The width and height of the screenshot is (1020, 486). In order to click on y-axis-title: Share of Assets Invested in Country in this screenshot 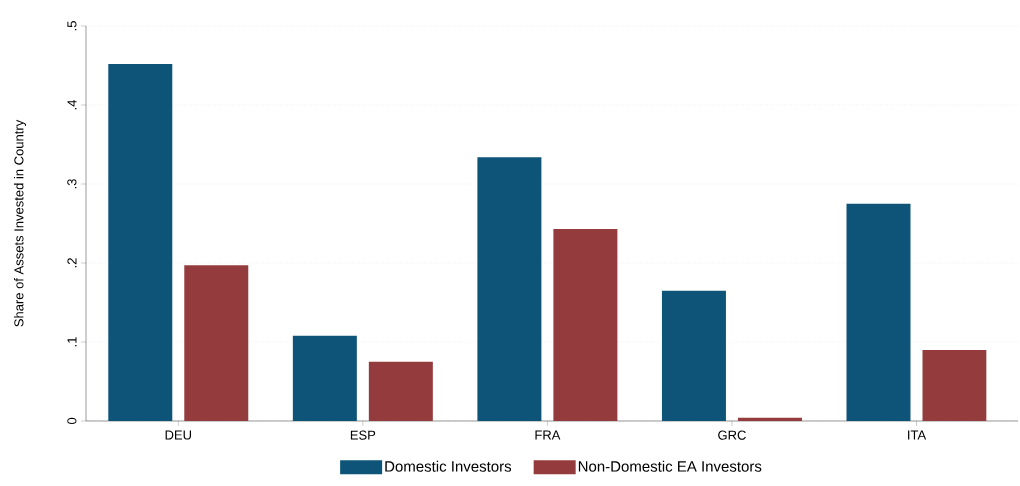, I will do `click(20, 223)`.